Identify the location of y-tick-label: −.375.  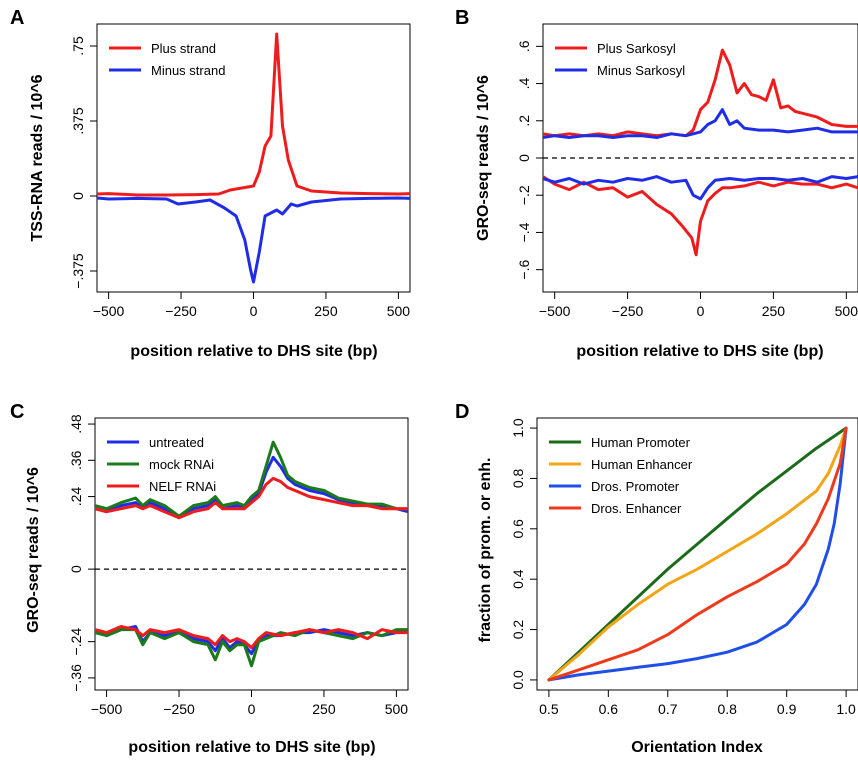
(78, 271).